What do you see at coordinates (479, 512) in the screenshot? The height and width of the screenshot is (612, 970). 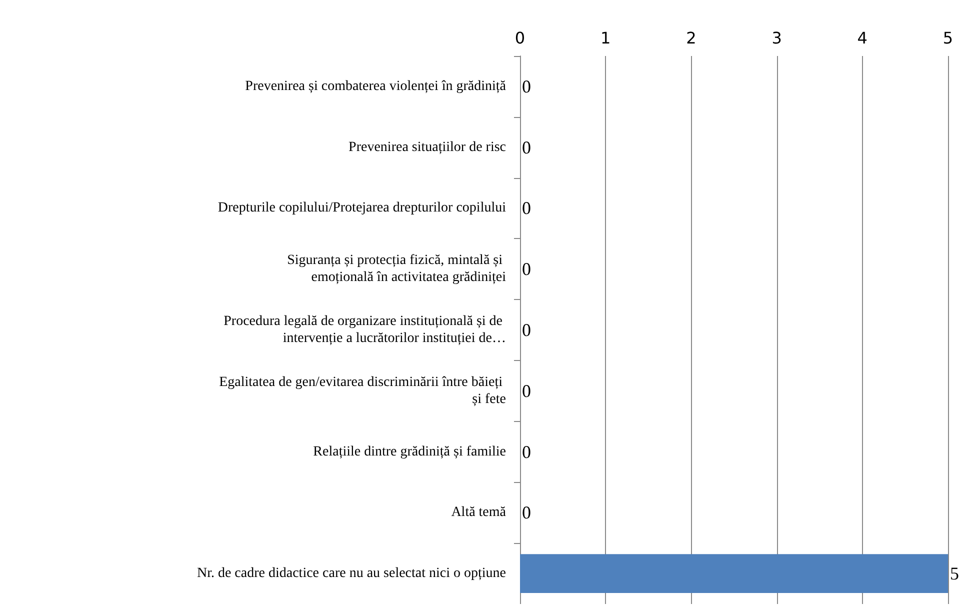 I see `y-tick-label: Altă temă` at bounding box center [479, 512].